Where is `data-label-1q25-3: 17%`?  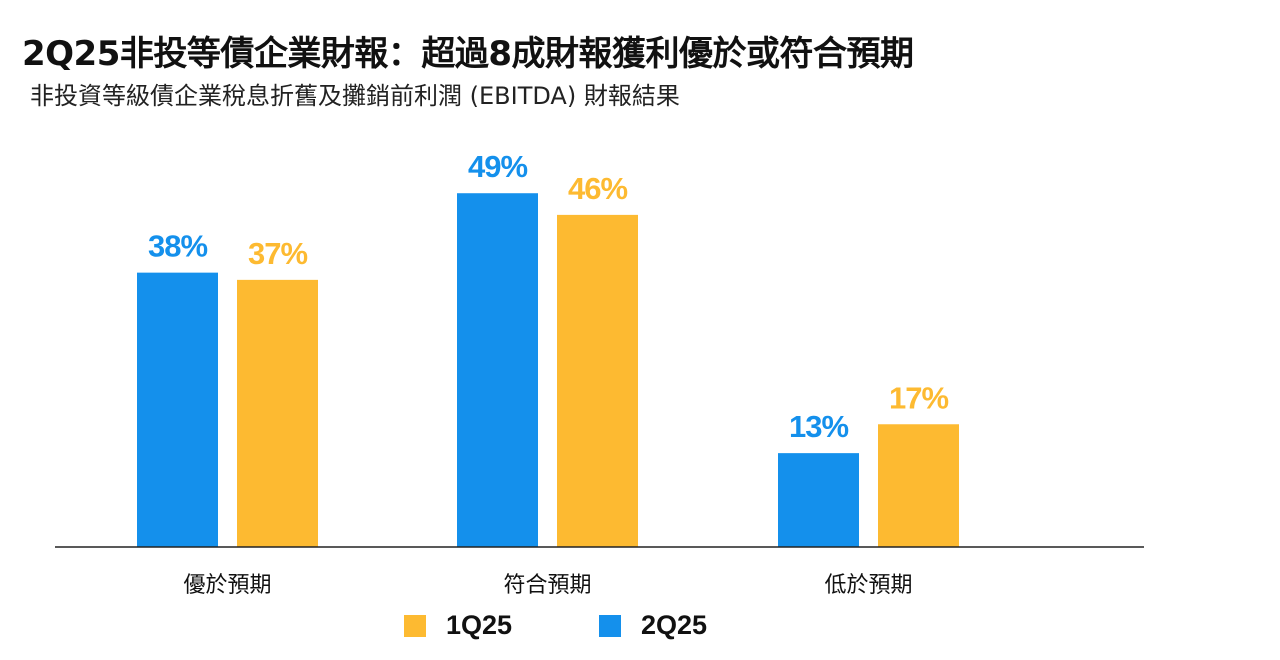 data-label-1q25-3: 17% is located at coordinates (918, 397).